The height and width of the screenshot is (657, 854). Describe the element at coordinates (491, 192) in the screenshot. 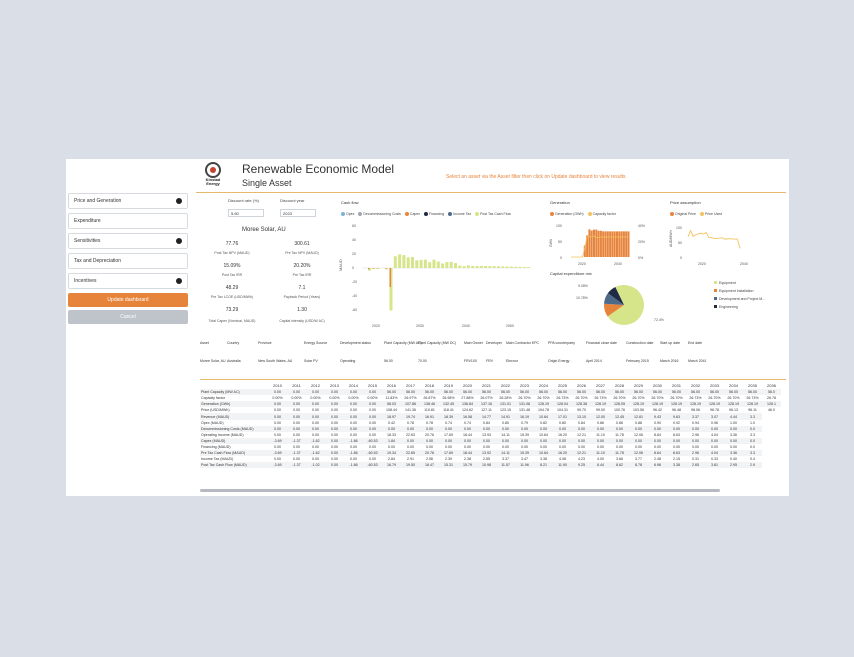

I see `header-divider` at that location.